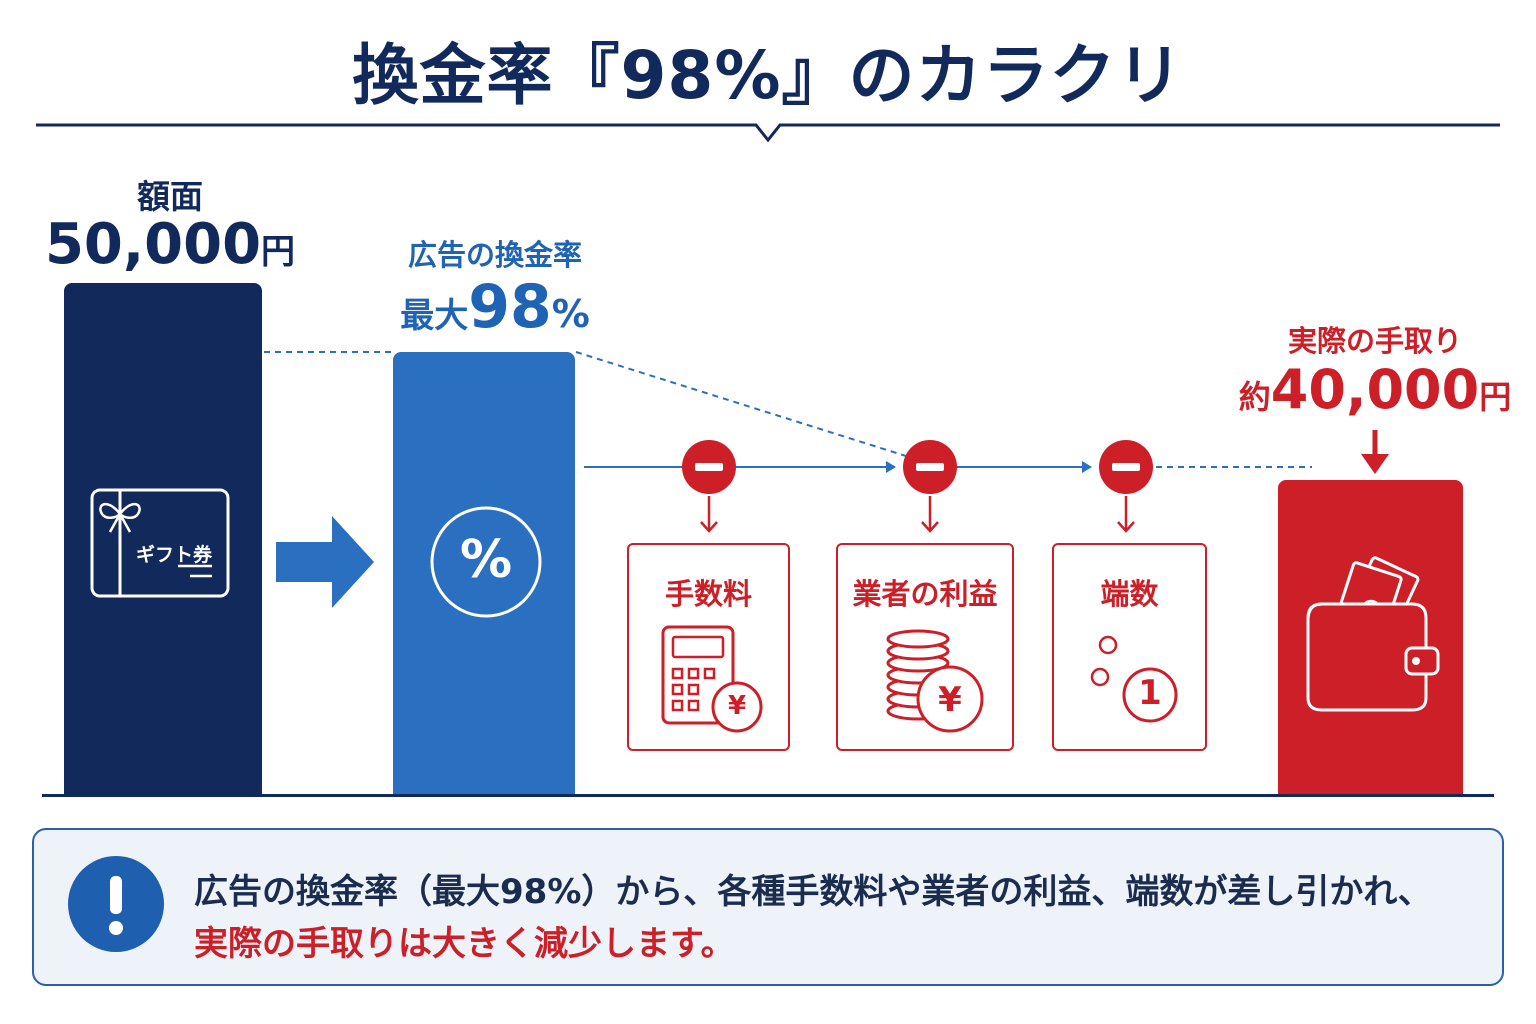  I want to click on actual-label: 実際の手取り, so click(1374, 341).